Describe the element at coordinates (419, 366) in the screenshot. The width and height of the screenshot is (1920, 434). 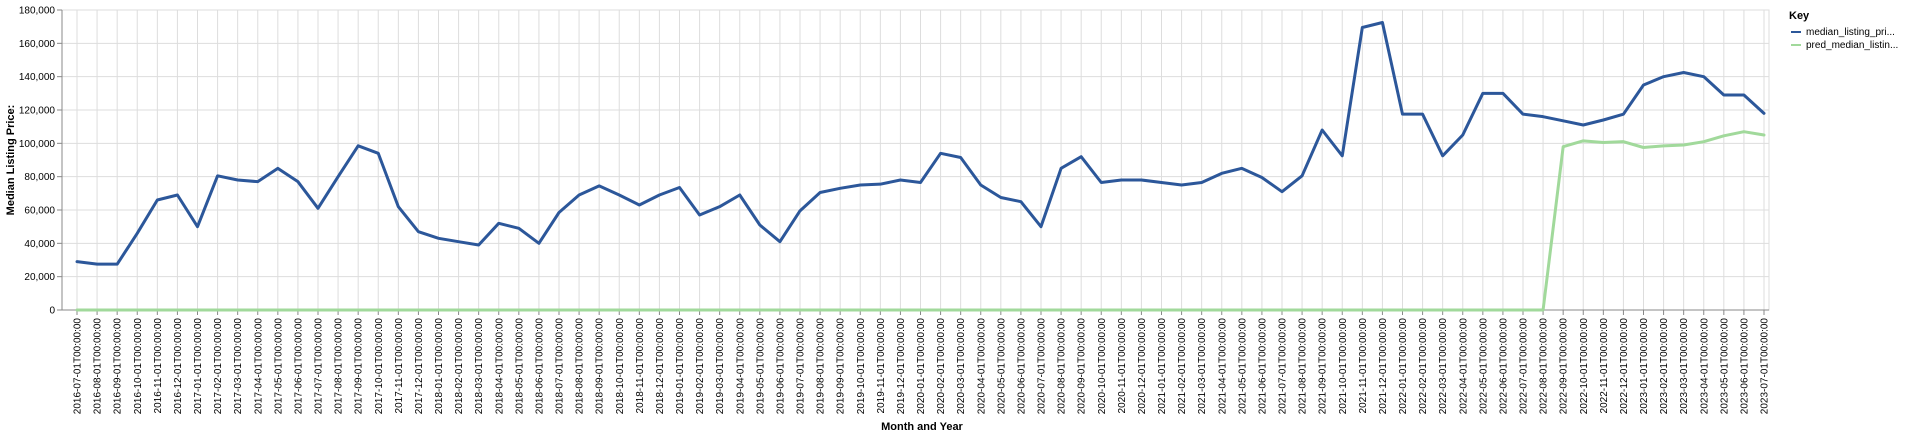
I see `x-tick-label: 2017-12-01T00:00:00` at that location.